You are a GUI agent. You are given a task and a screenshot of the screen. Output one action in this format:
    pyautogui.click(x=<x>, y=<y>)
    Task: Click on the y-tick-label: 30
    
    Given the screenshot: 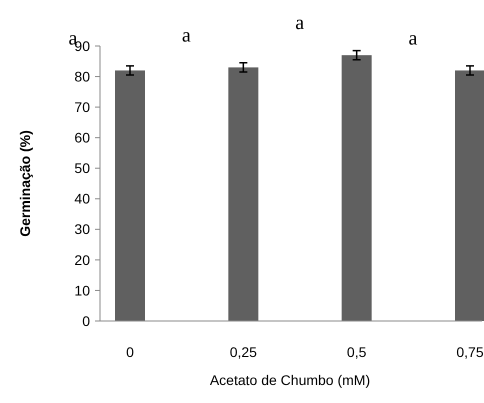 What is the action you would take?
    pyautogui.click(x=82, y=229)
    